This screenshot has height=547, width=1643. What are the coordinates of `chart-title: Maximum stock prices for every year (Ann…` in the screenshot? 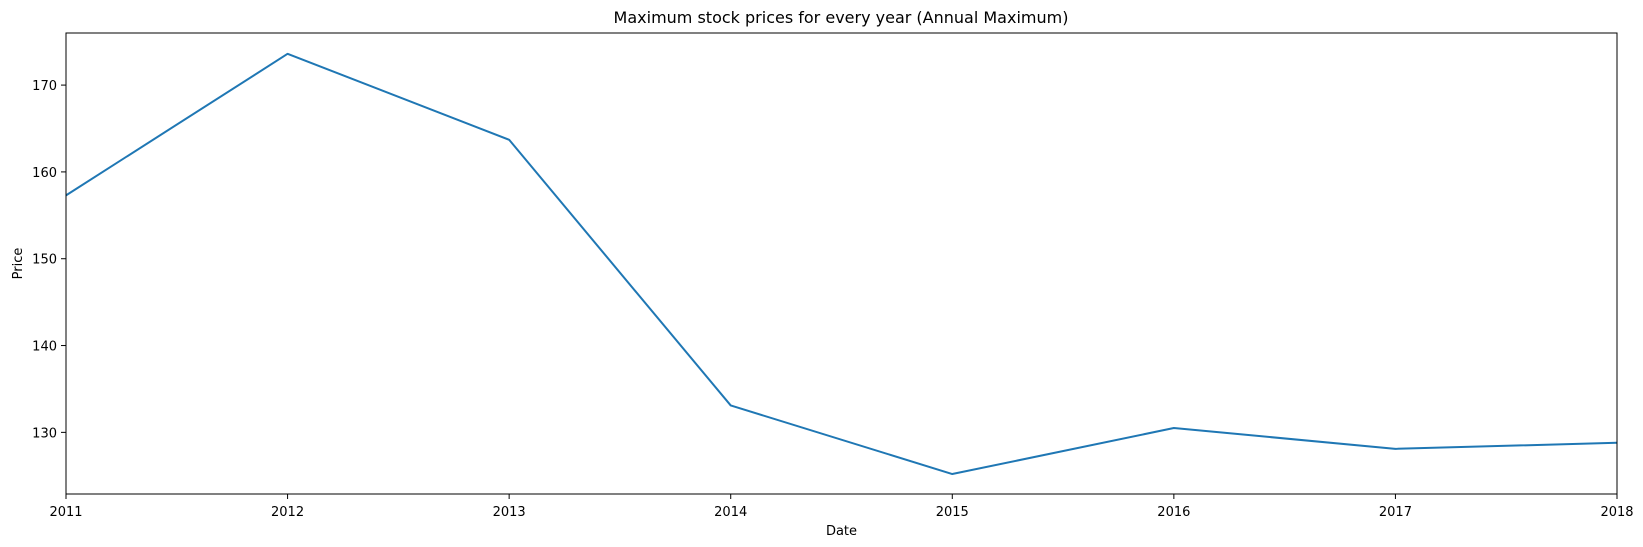 It's located at (841, 17).